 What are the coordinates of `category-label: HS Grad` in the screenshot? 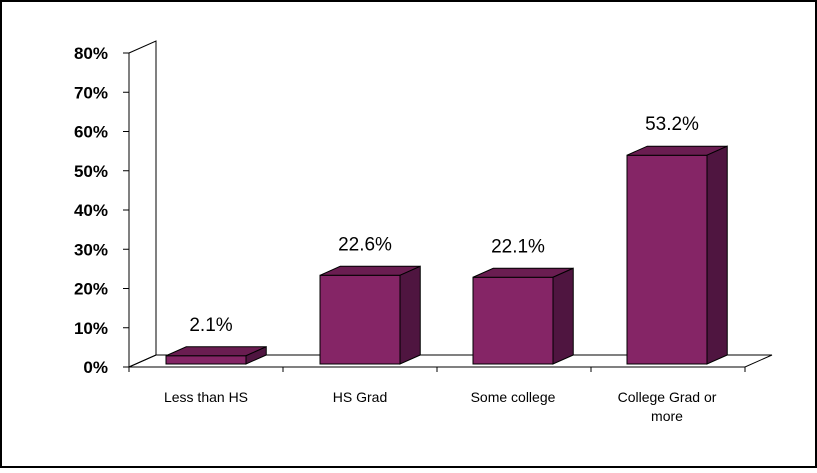 It's located at (360, 397).